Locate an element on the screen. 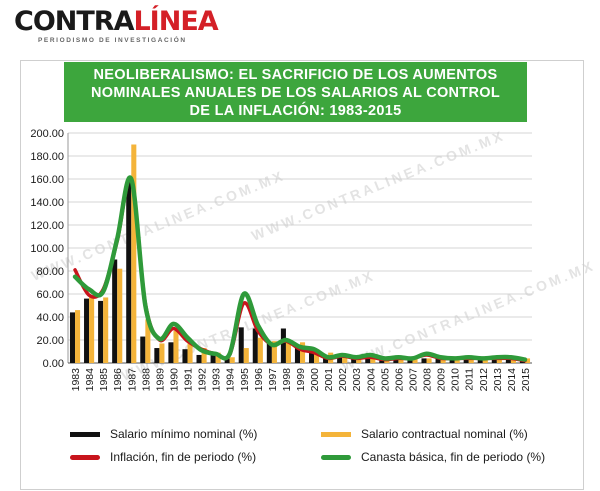 This screenshot has width=600, height=491. x-tick-label: 1986 is located at coordinates (118, 380).